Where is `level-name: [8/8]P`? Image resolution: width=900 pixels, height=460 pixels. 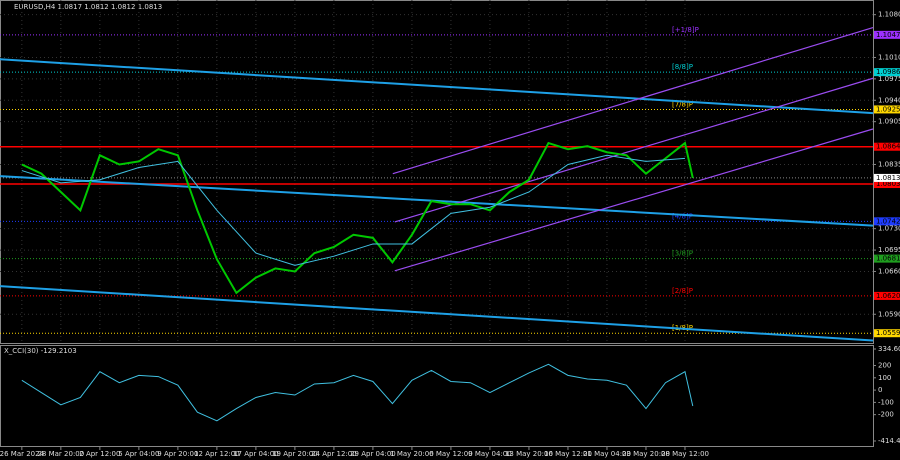 level-name: [8/8]P is located at coordinates (682, 67).